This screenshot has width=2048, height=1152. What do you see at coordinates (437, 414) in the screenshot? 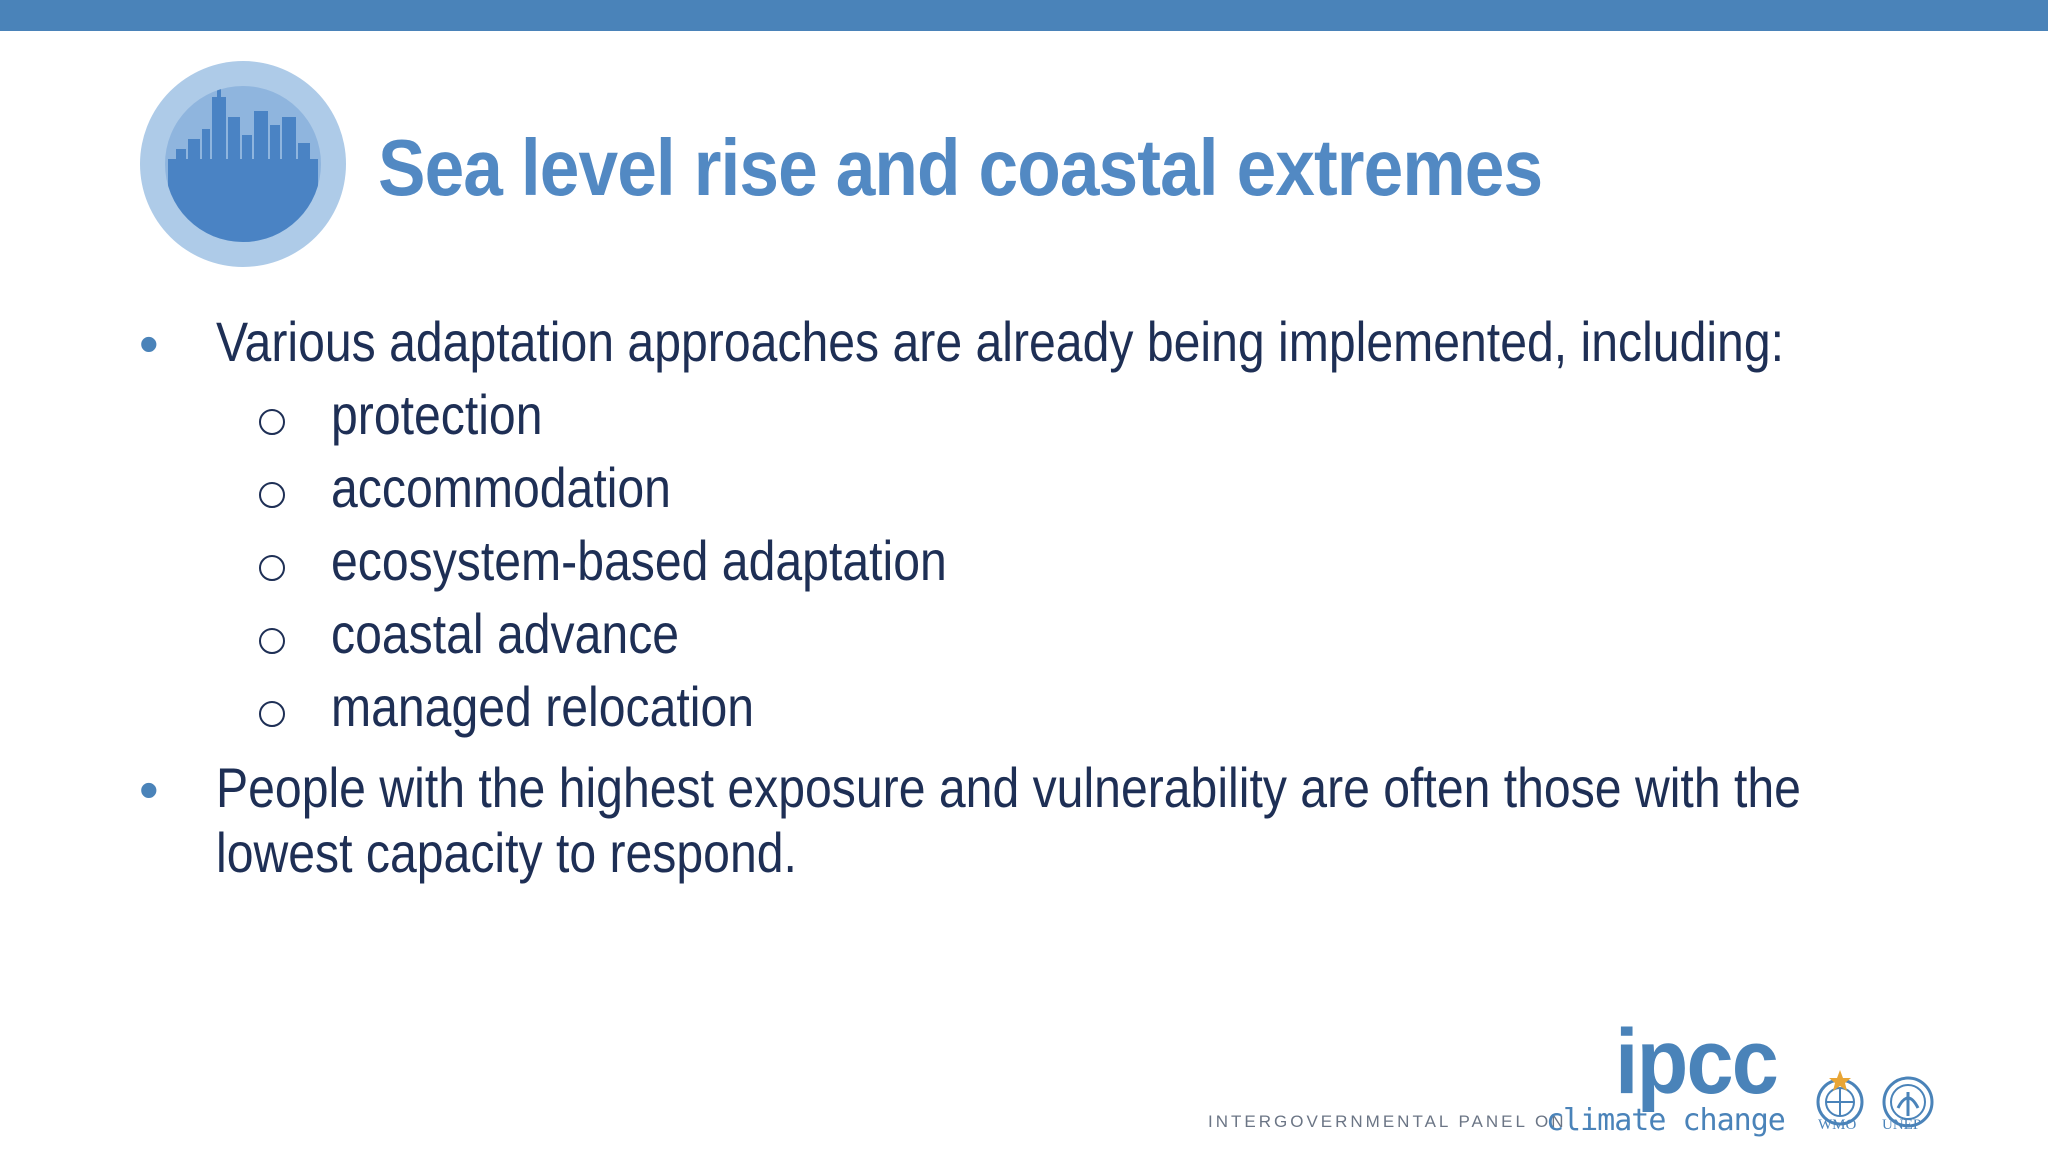
I see `sub-item-protection: protection` at bounding box center [437, 414].